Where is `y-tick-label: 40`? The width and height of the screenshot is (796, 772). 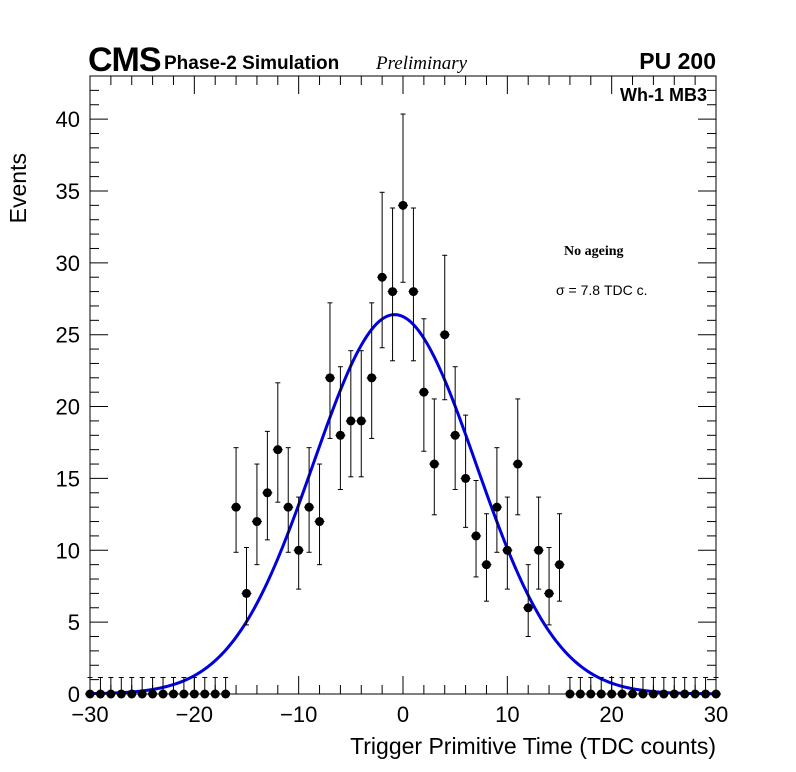 y-tick-label: 40 is located at coordinates (68, 119).